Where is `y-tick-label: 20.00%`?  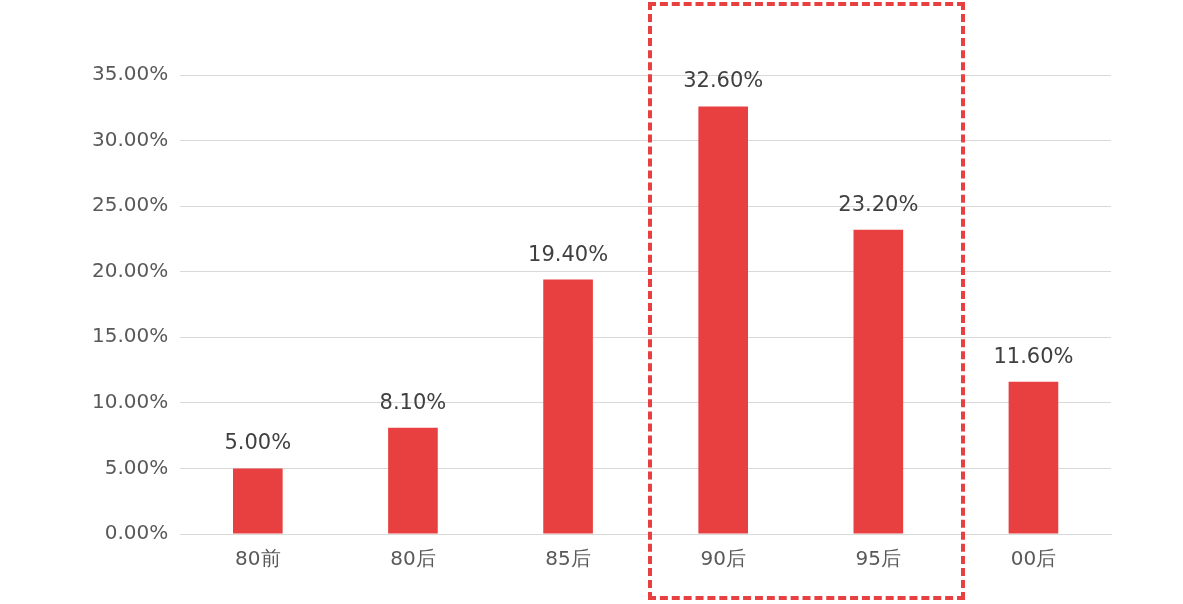
y-tick-label: 20.00% is located at coordinates (130, 269).